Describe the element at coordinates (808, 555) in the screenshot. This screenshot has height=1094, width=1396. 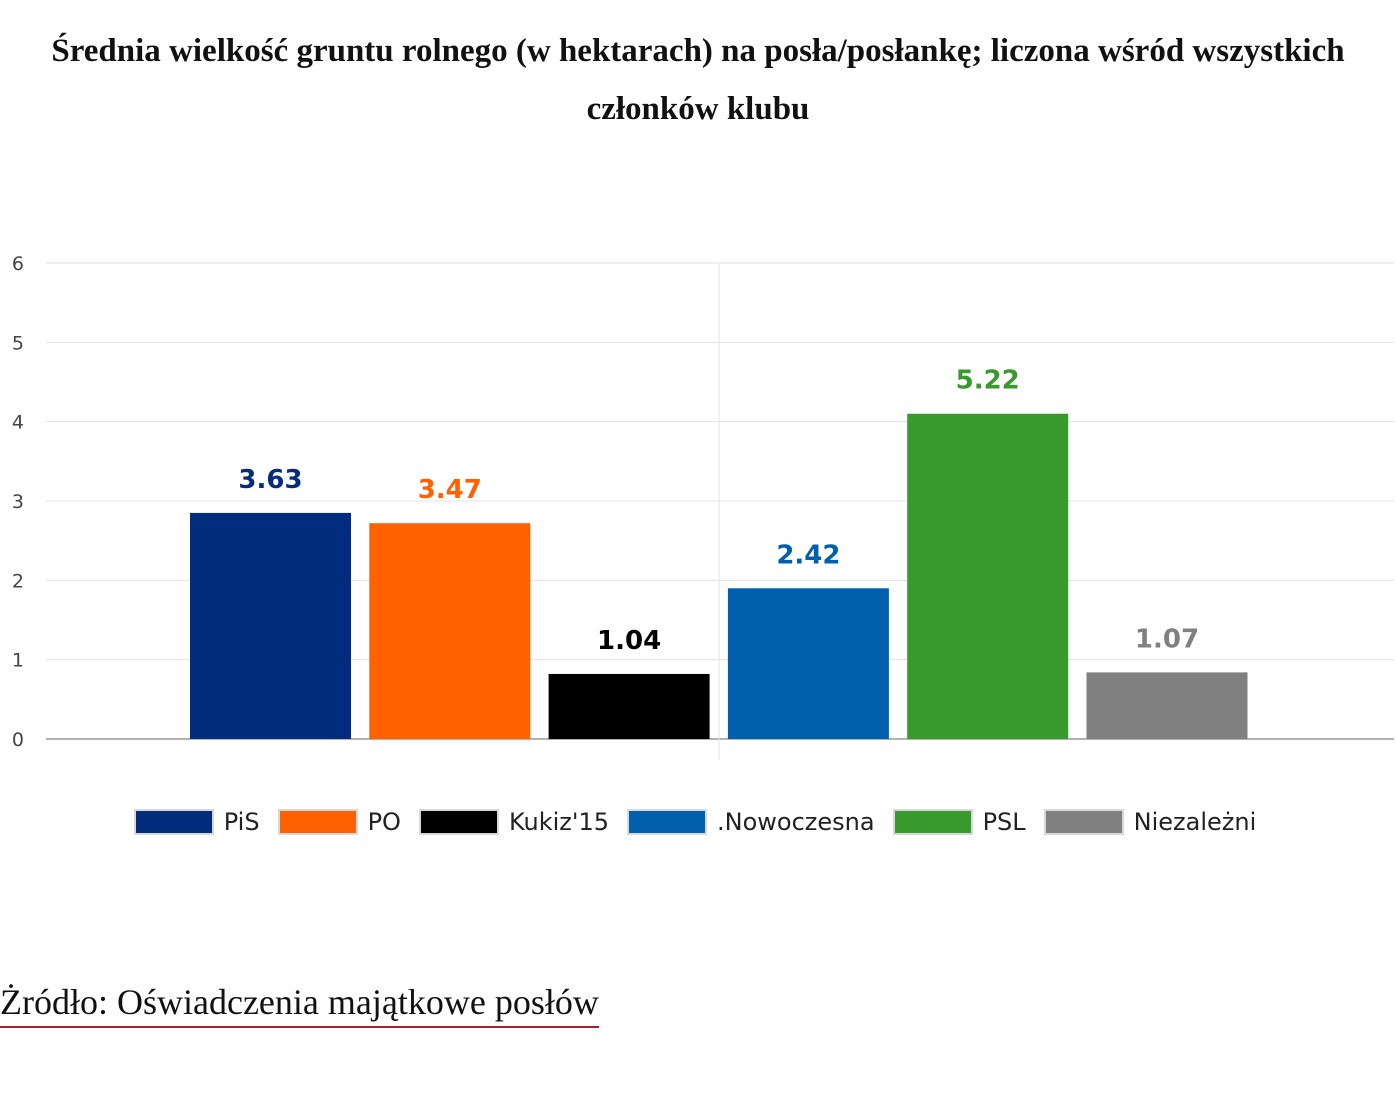
I see `data-label: 2.42` at that location.